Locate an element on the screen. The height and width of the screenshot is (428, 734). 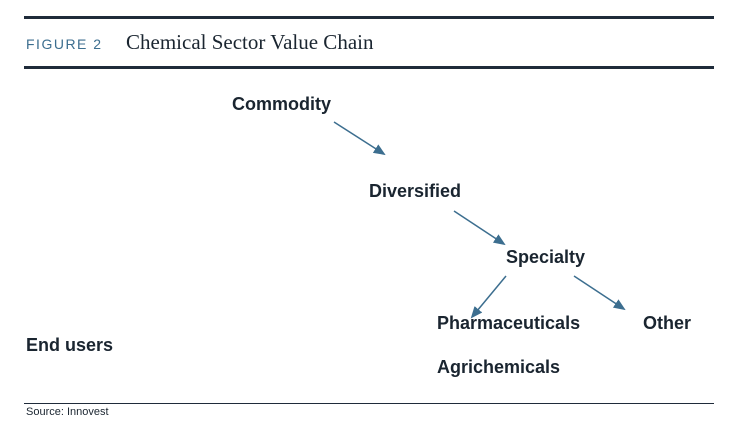
node-specialty: Specialty is located at coordinates (546, 257).